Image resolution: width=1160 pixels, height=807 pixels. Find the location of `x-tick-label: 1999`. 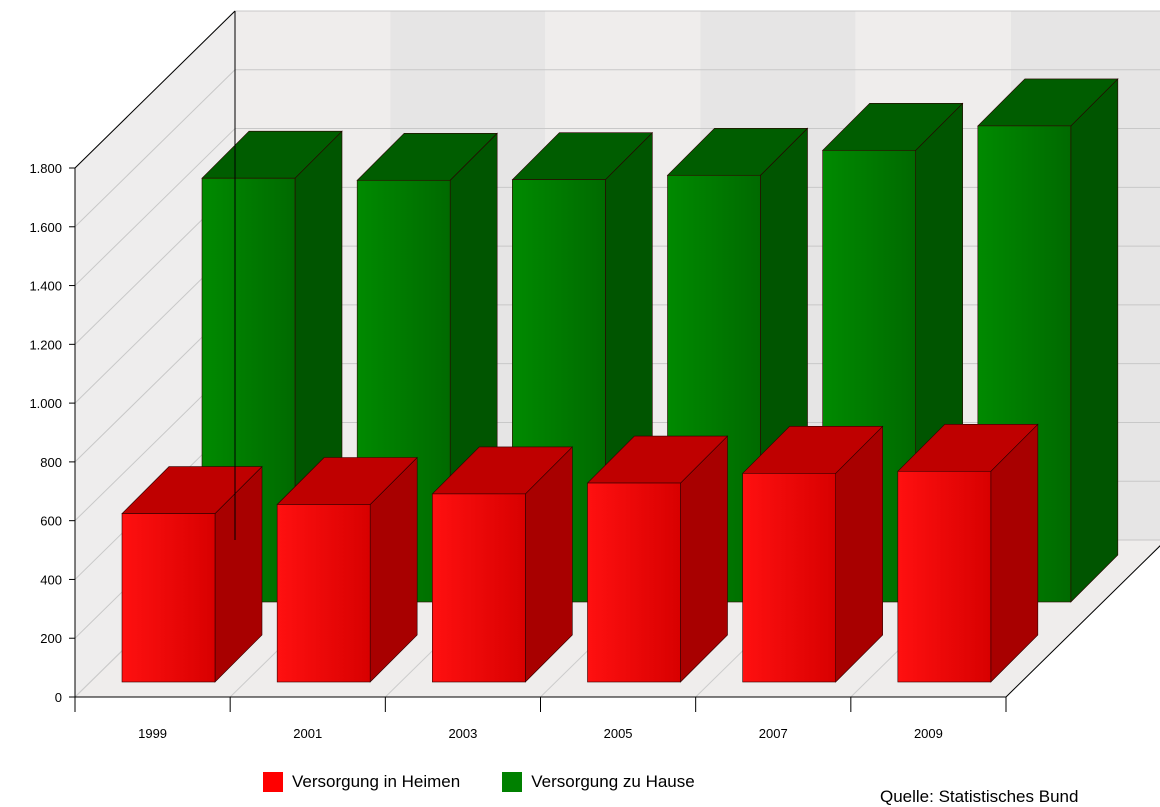

x-tick-label: 1999 is located at coordinates (152, 733).